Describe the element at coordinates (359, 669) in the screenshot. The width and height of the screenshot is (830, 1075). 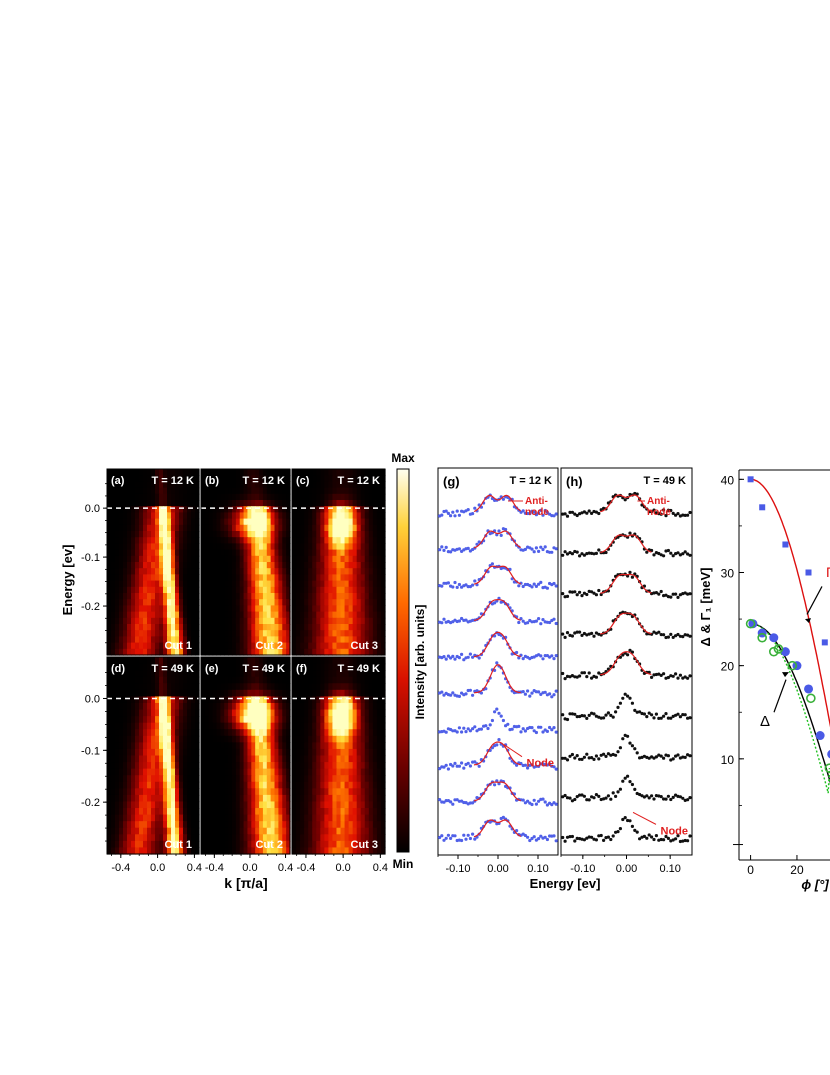
I see `temperature-label: T = 49 K` at that location.